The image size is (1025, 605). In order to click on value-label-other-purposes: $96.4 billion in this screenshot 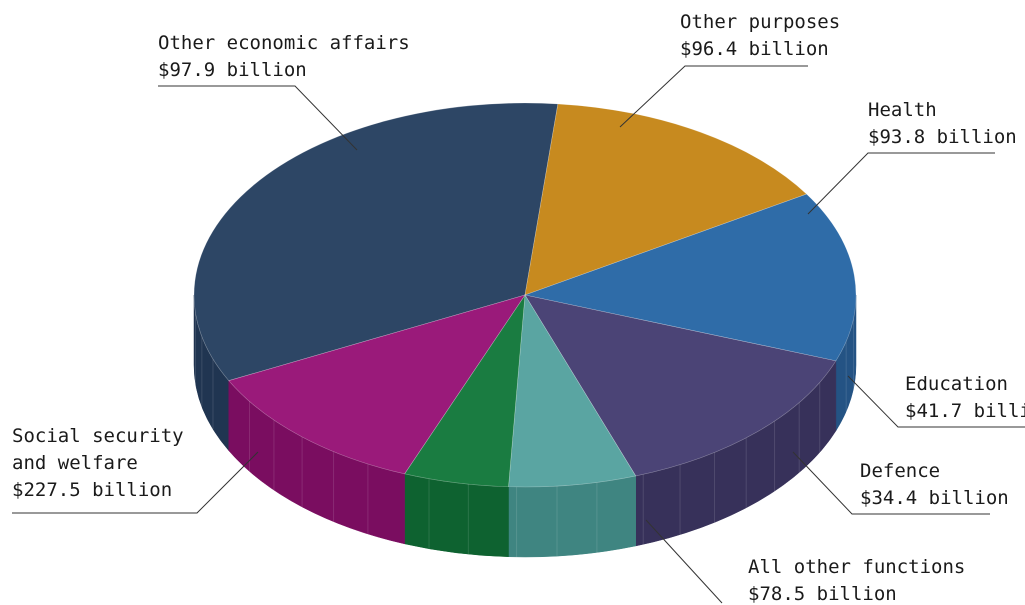, I will do `click(754, 49)`.